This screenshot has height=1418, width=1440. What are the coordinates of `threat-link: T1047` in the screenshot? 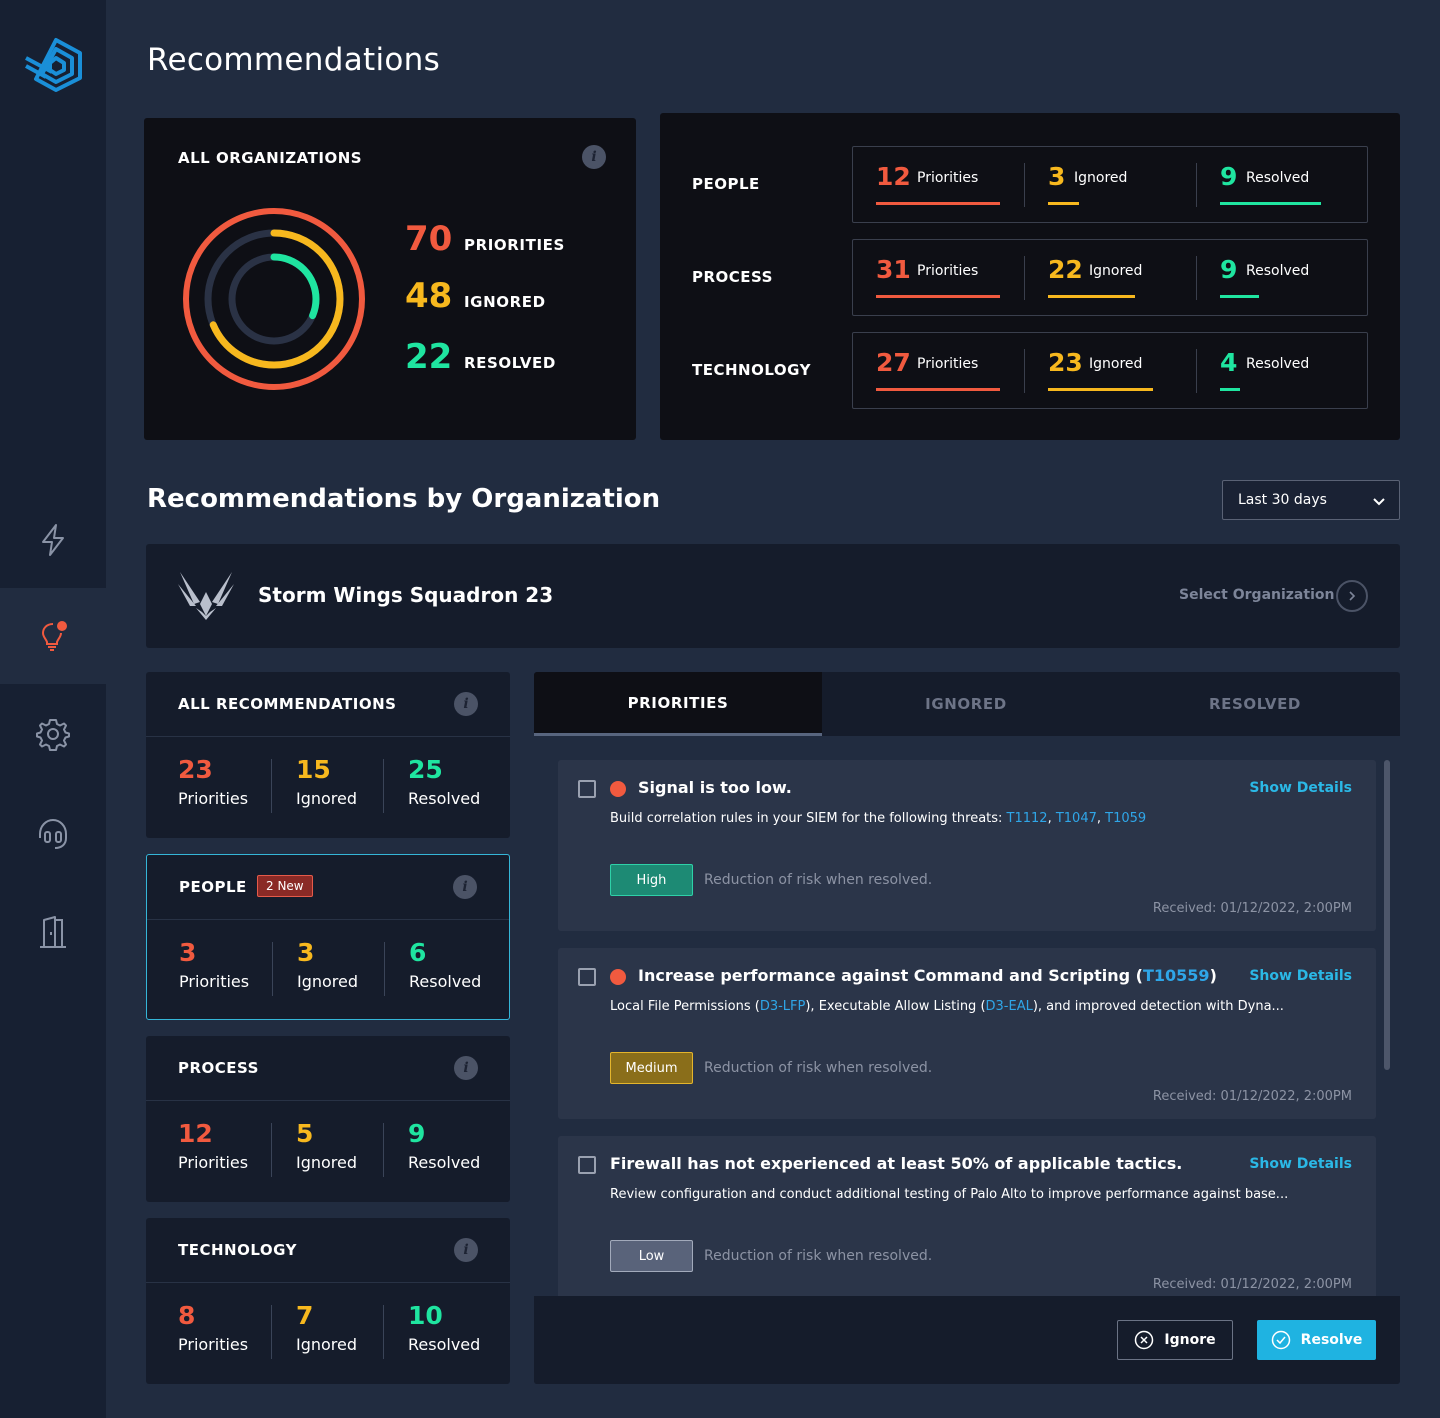 It's located at (1076, 818).